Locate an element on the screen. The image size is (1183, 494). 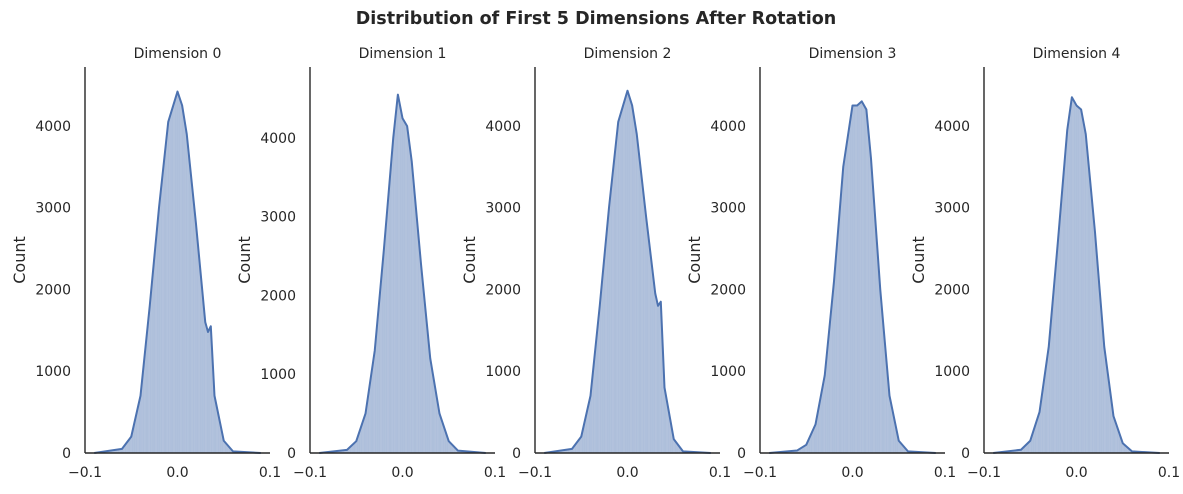
x-tick-label: −0.1 is located at coordinates (760, 473).